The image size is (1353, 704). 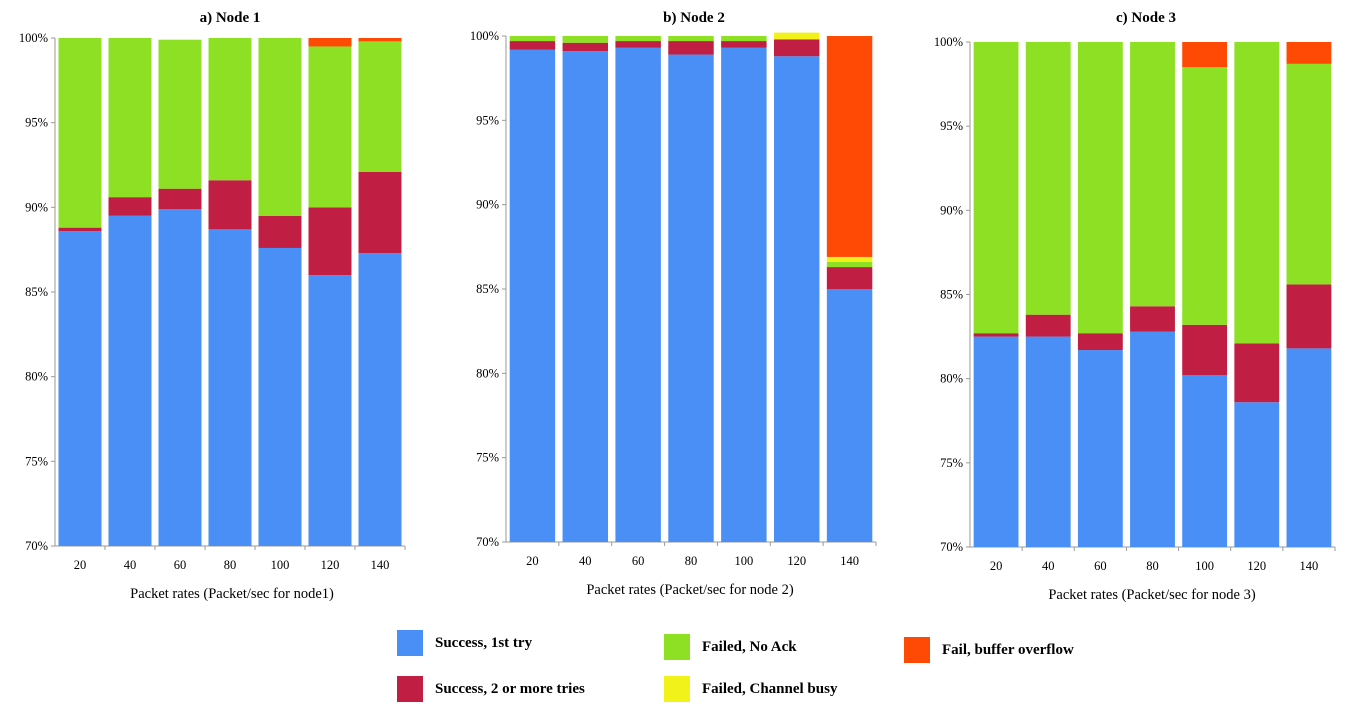 I want to click on legend-label-success-2plus: Success, 2 or more tries, so click(x=510, y=688).